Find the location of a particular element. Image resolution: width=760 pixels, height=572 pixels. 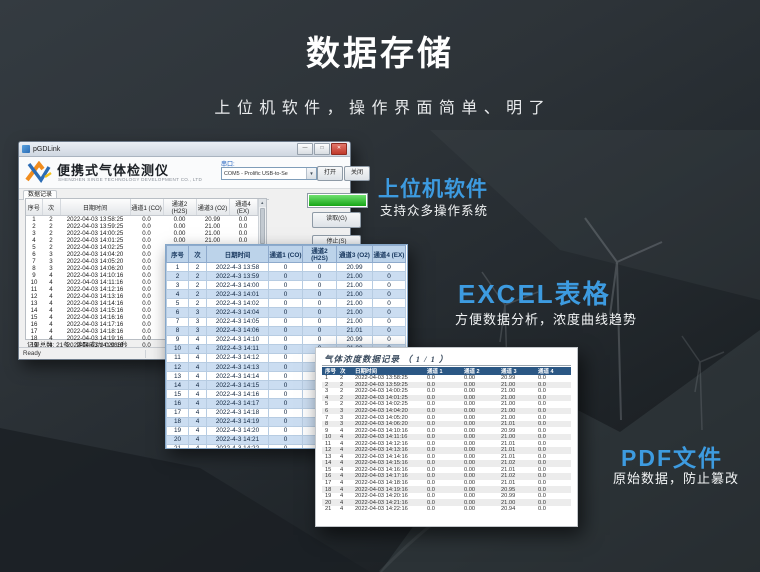

table-cell: 2022-04-03 14:16:16 is located at coordinates (381, 469).